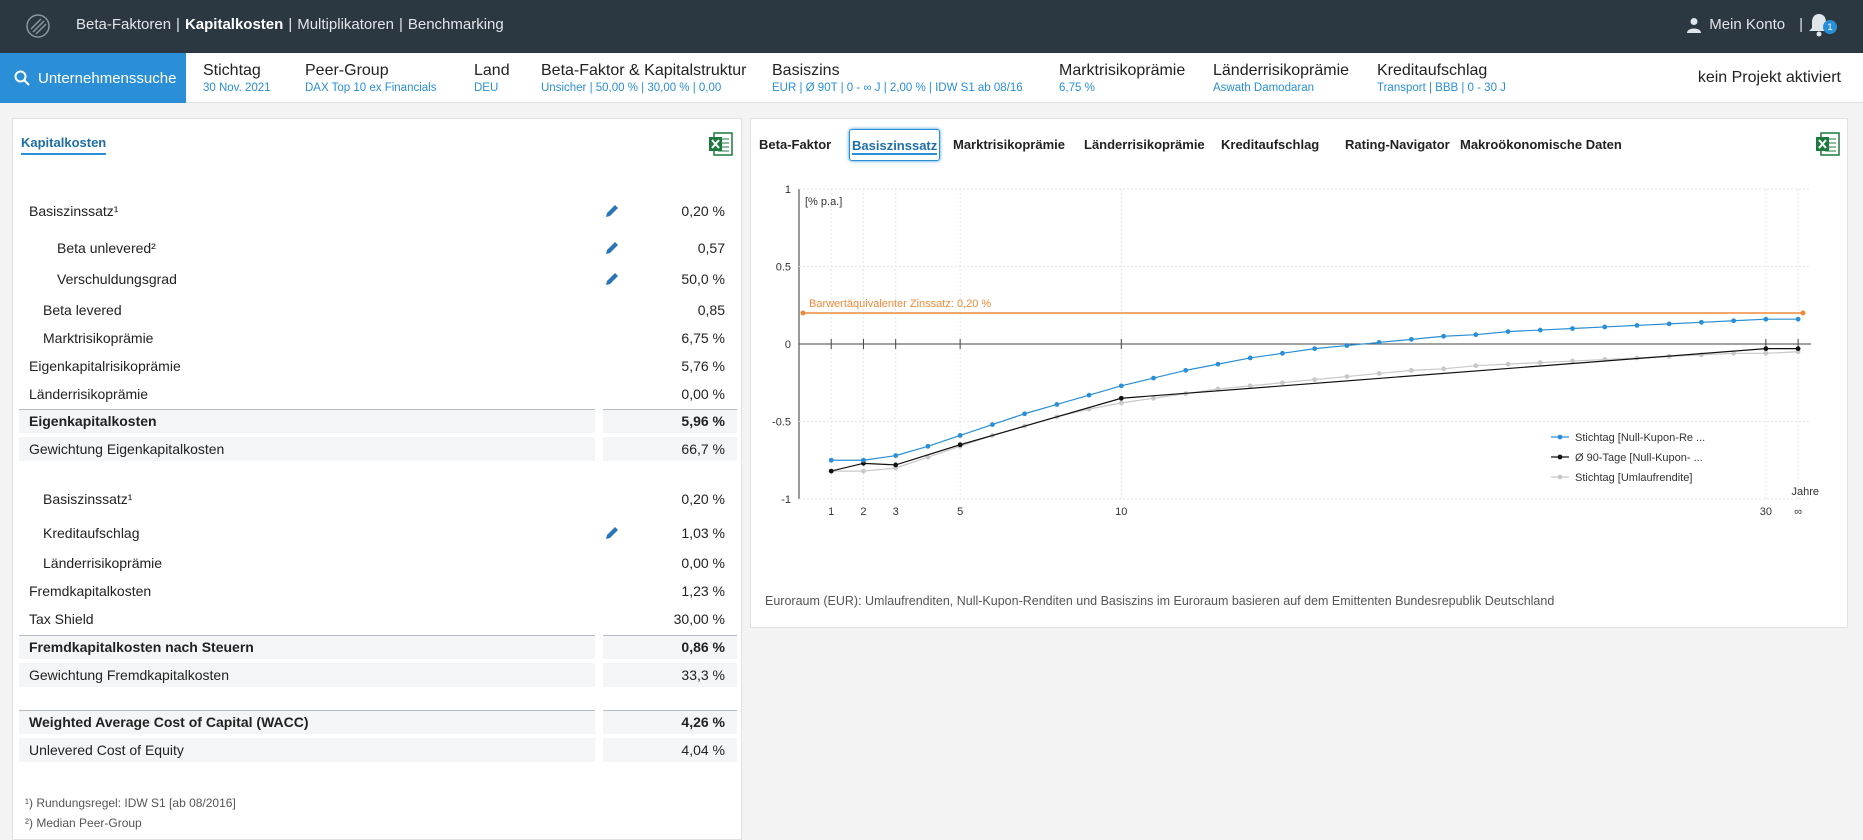 This screenshot has height=840, width=1863. I want to click on param-value: Transport | BBB | 0 - 30 J, so click(1441, 88).